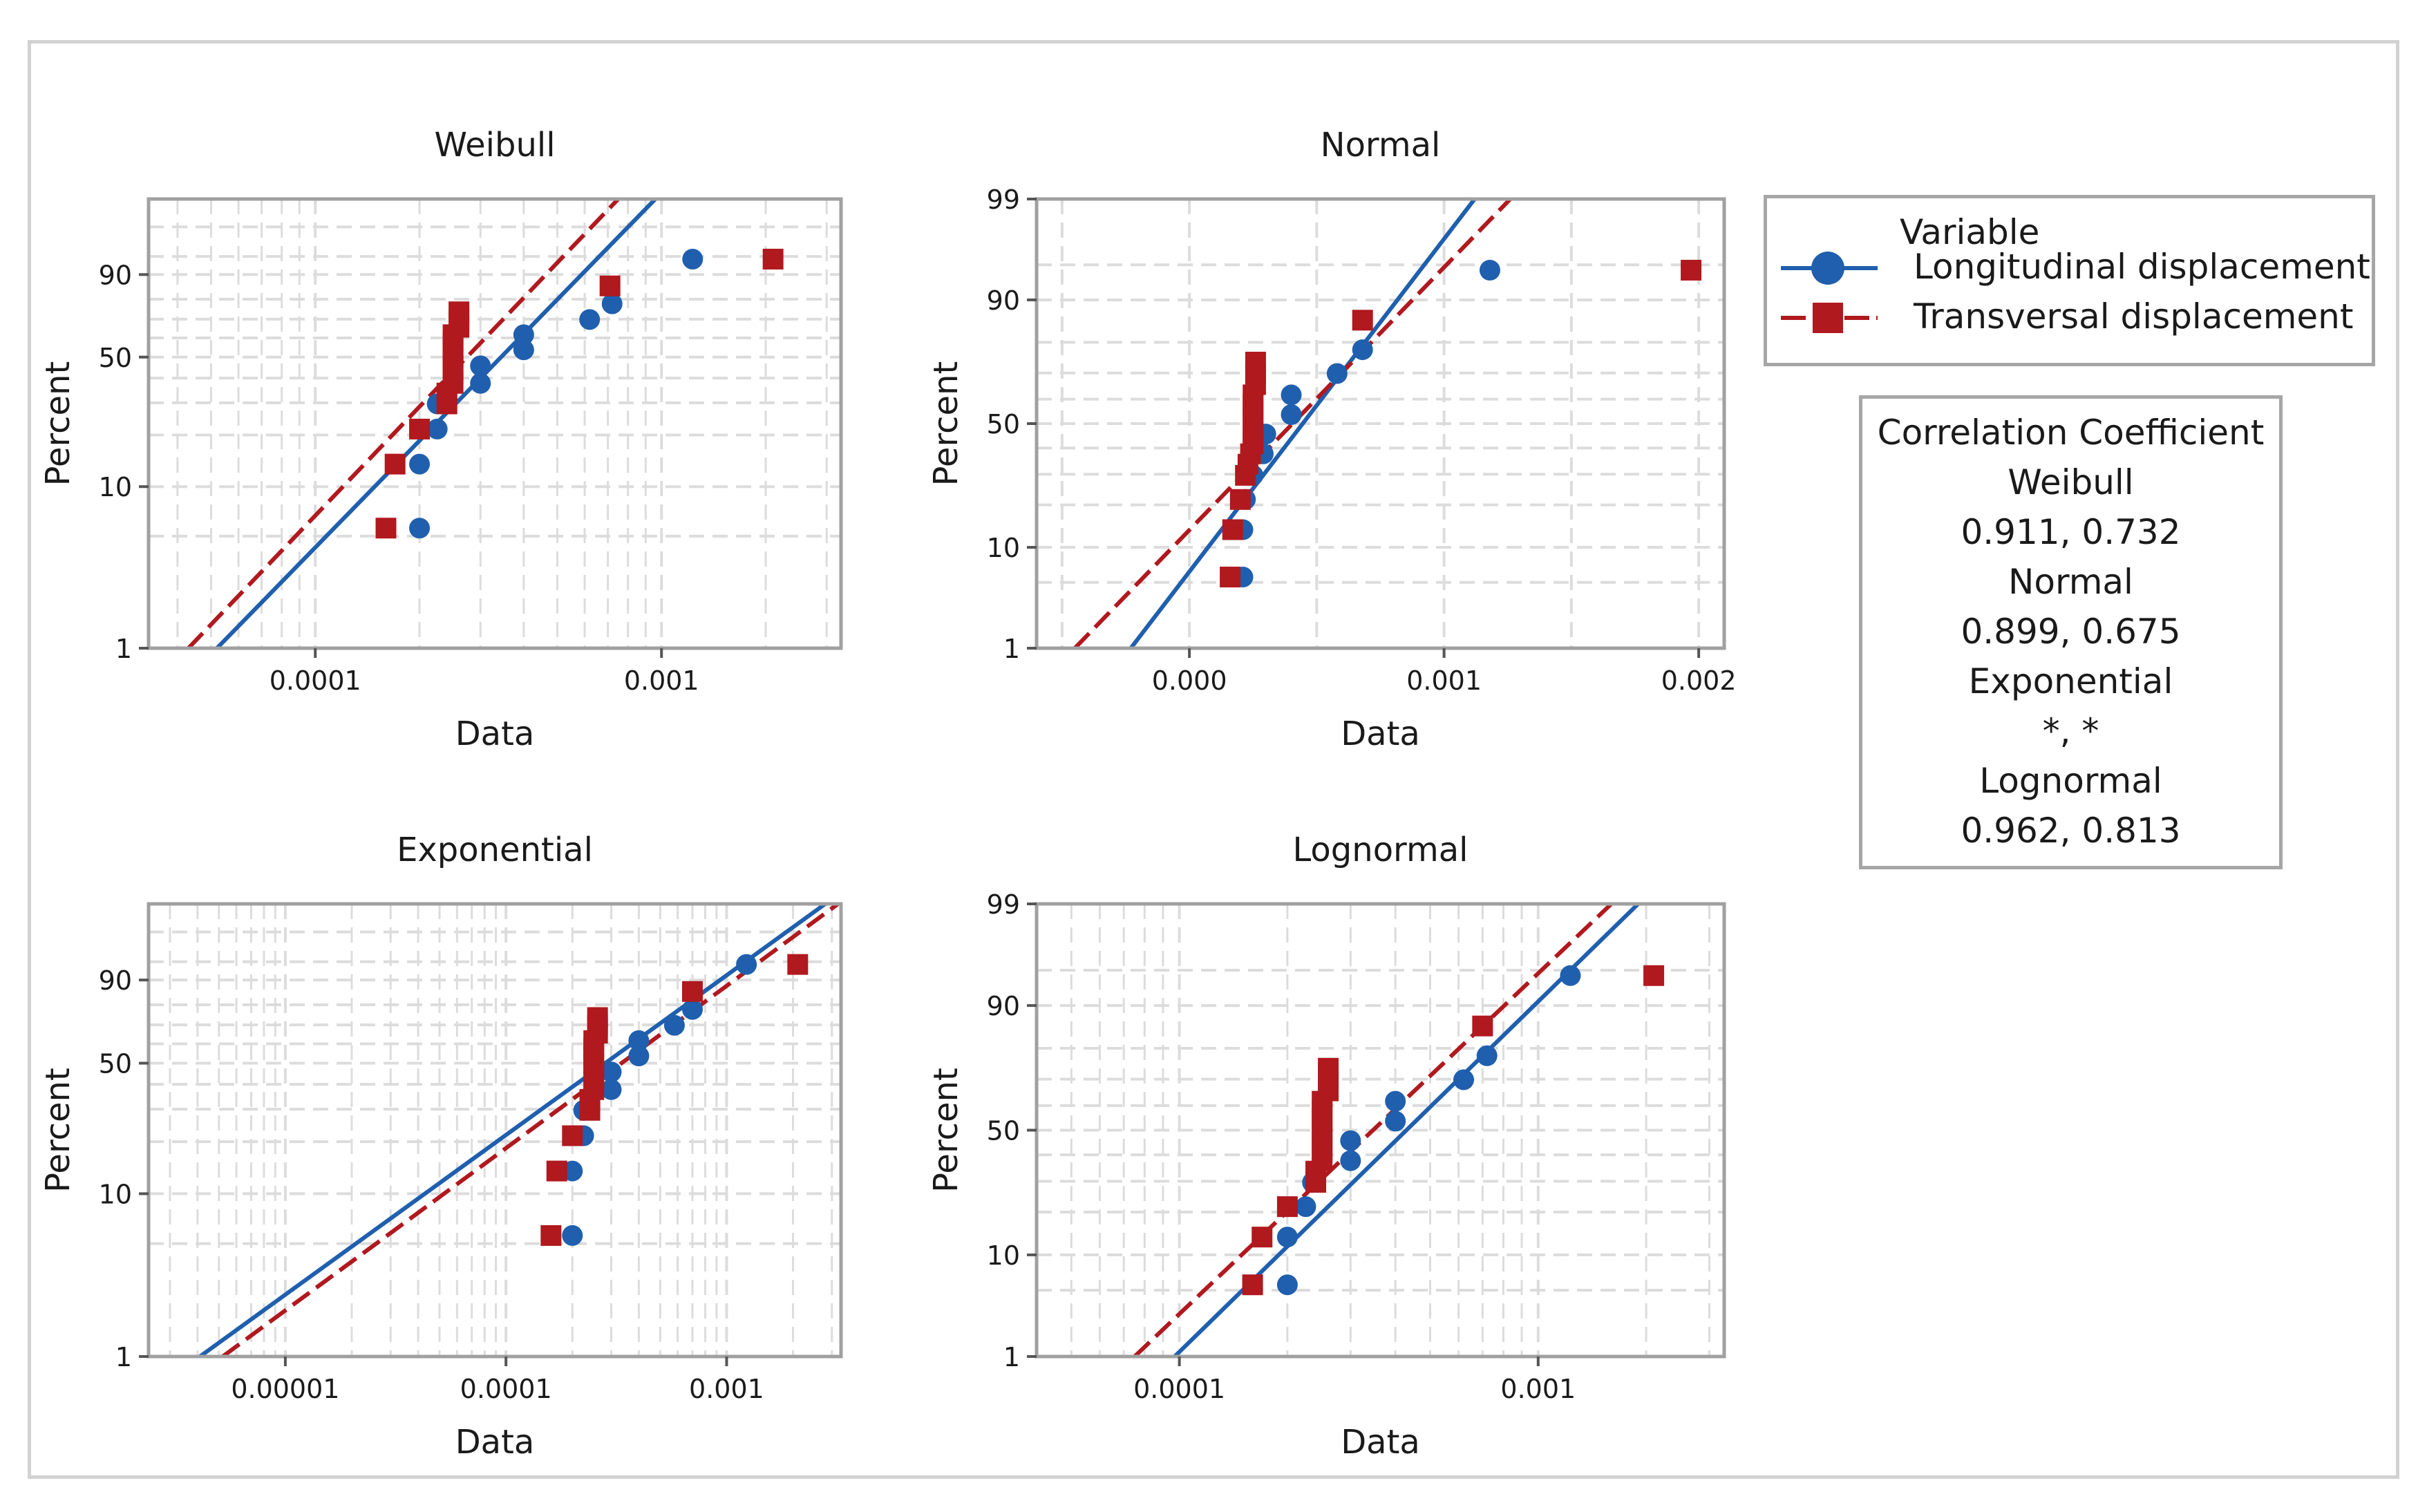 This screenshot has height=1512, width=2427. What do you see at coordinates (1828, 318) in the screenshot?
I see `square-marker-icon` at bounding box center [1828, 318].